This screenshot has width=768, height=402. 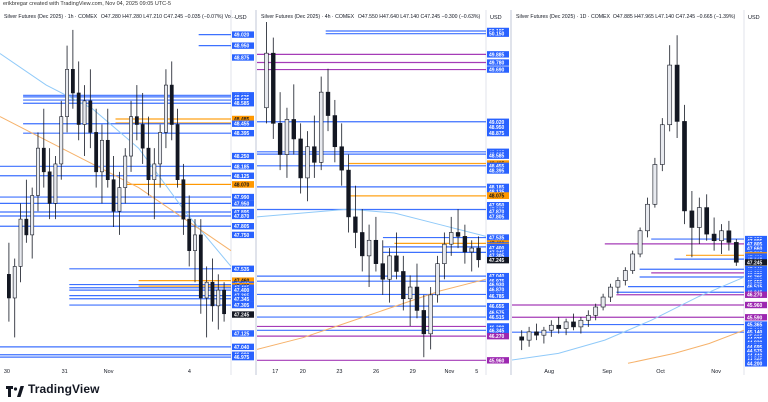 What do you see at coordinates (497, 290) in the screenshot?
I see `price-axis-label: 46.870` at bounding box center [497, 290].